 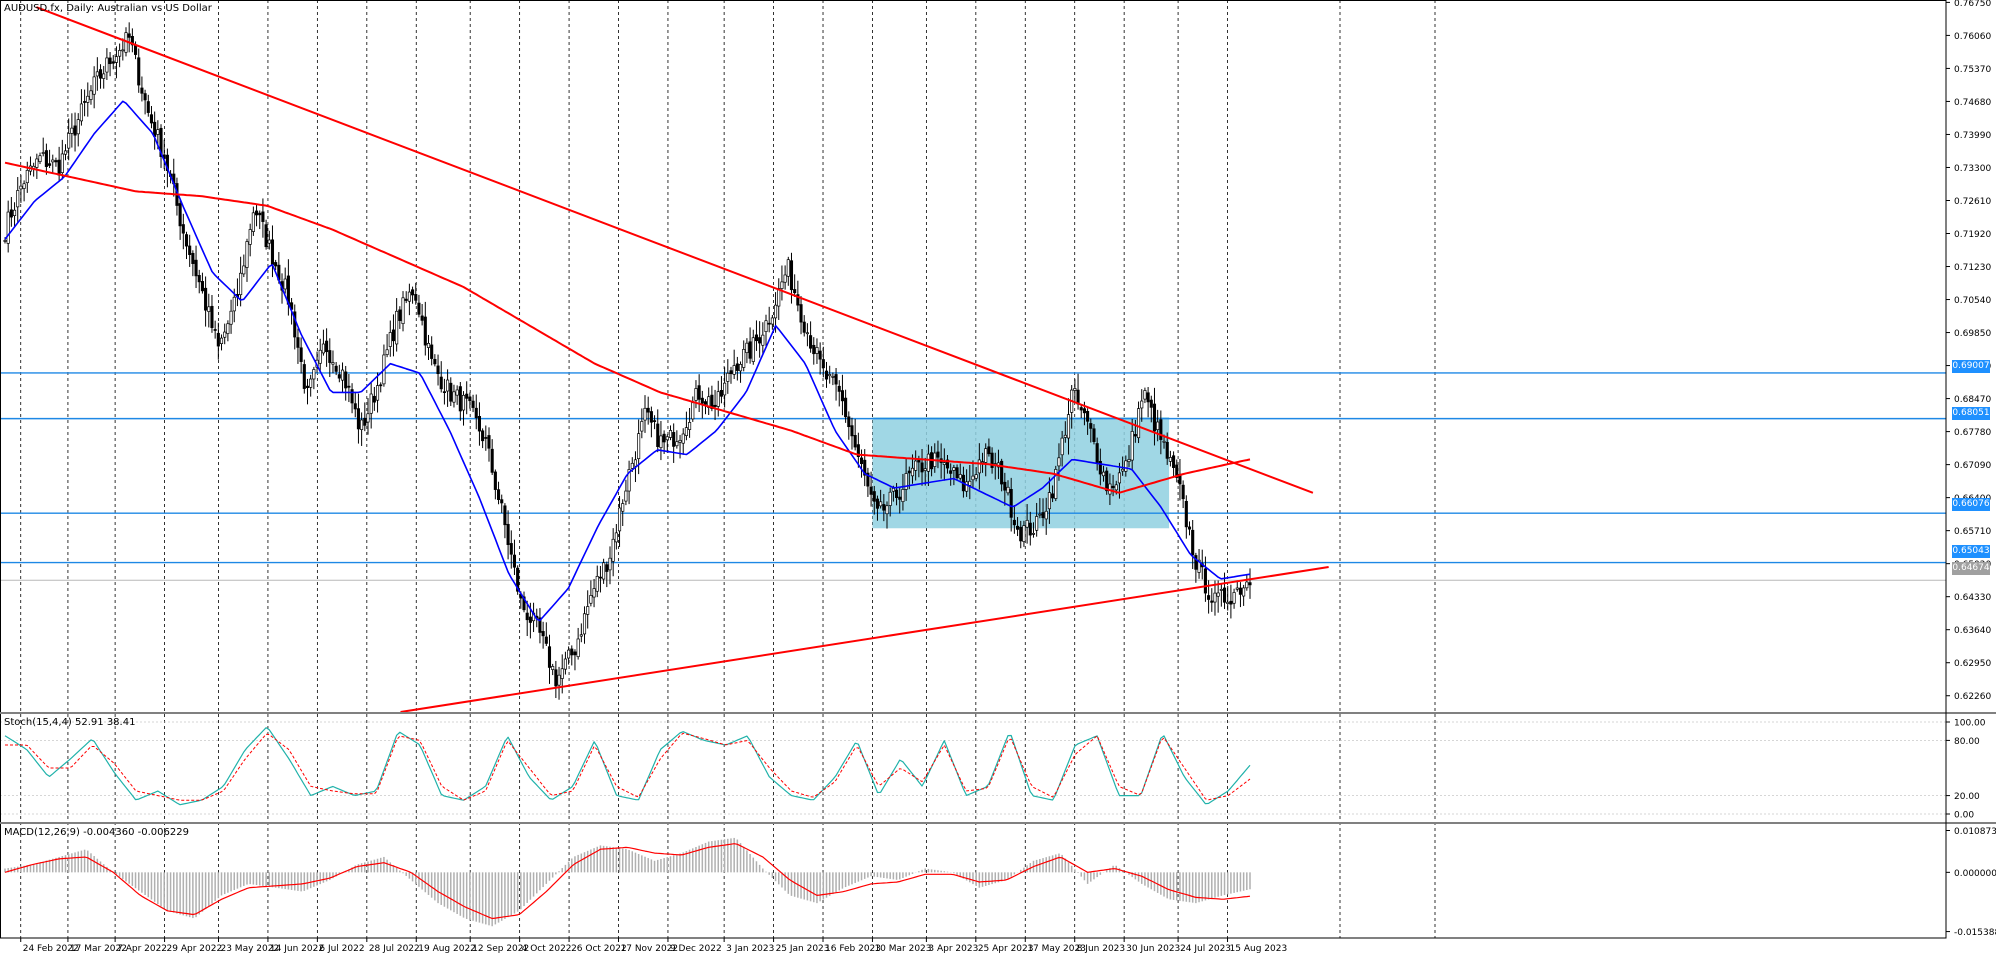 I want to click on time-axis-label: 25 Apr 2023, so click(x=1006, y=949).